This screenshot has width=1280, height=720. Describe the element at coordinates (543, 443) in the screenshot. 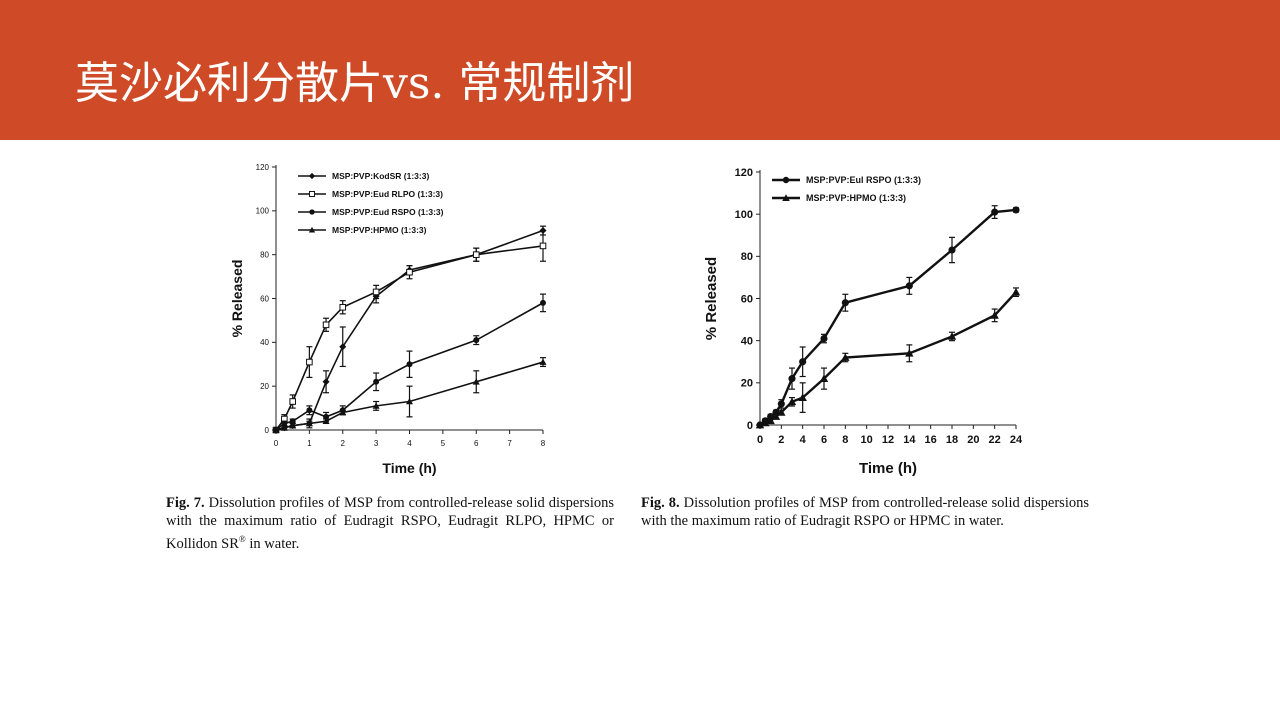

I see `chart-1-x-tick-label: 8` at that location.